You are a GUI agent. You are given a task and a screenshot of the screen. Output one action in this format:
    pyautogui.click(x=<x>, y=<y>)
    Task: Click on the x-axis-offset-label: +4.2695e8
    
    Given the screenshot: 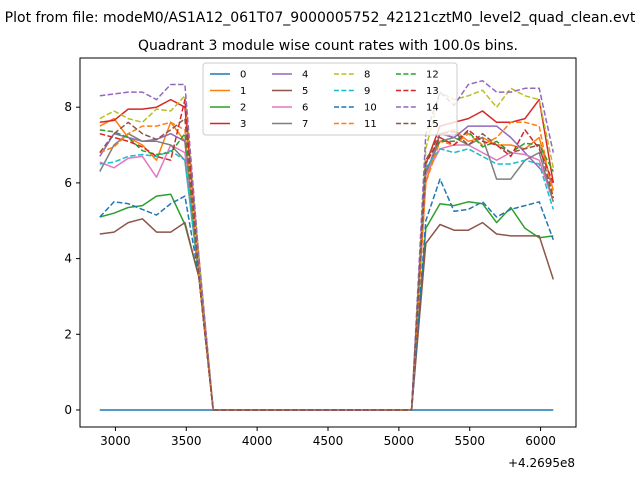 What is the action you would take?
    pyautogui.click(x=541, y=463)
    